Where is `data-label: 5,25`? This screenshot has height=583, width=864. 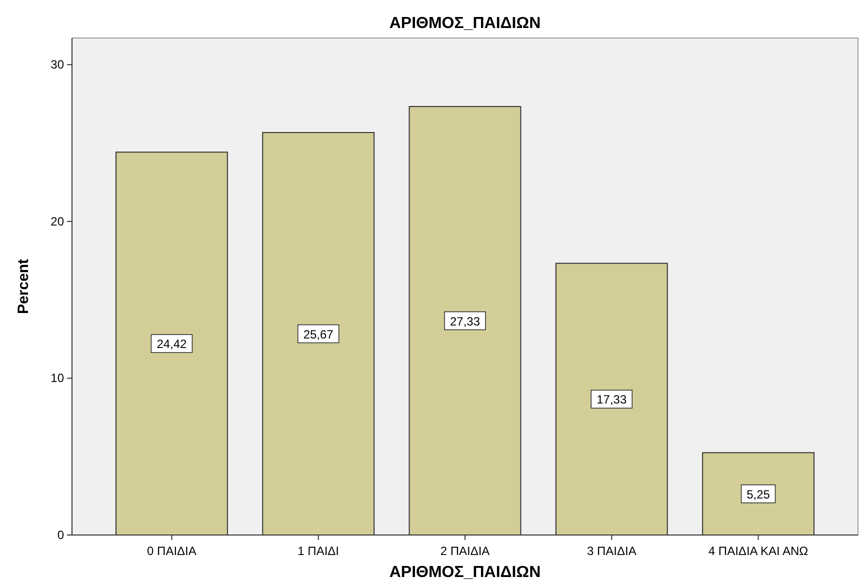
data-label: 5,25 is located at coordinates (758, 494).